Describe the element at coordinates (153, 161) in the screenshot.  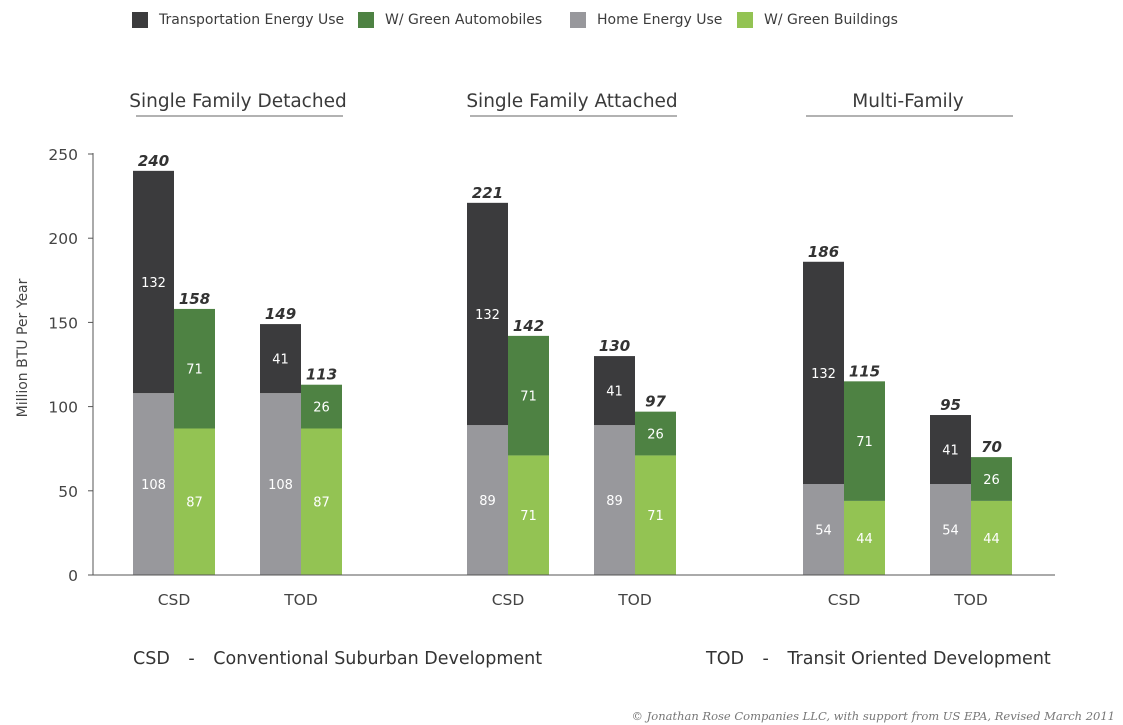
I see `bar-total-label: 240` at that location.